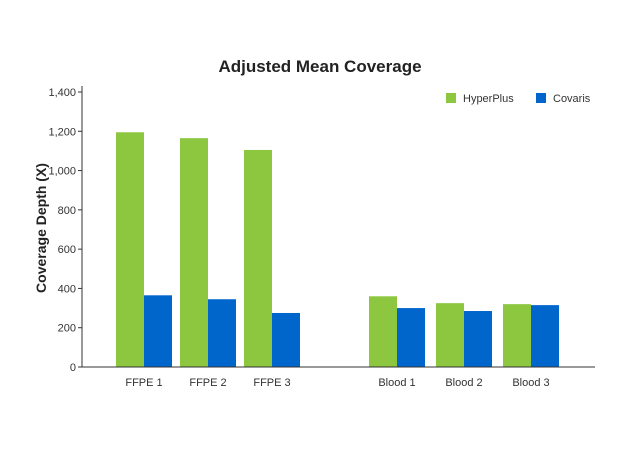 Image resolution: width=638 pixels, height=469 pixels. Describe the element at coordinates (62, 93) in the screenshot. I see `y-tick-label: 1,400` at that location.